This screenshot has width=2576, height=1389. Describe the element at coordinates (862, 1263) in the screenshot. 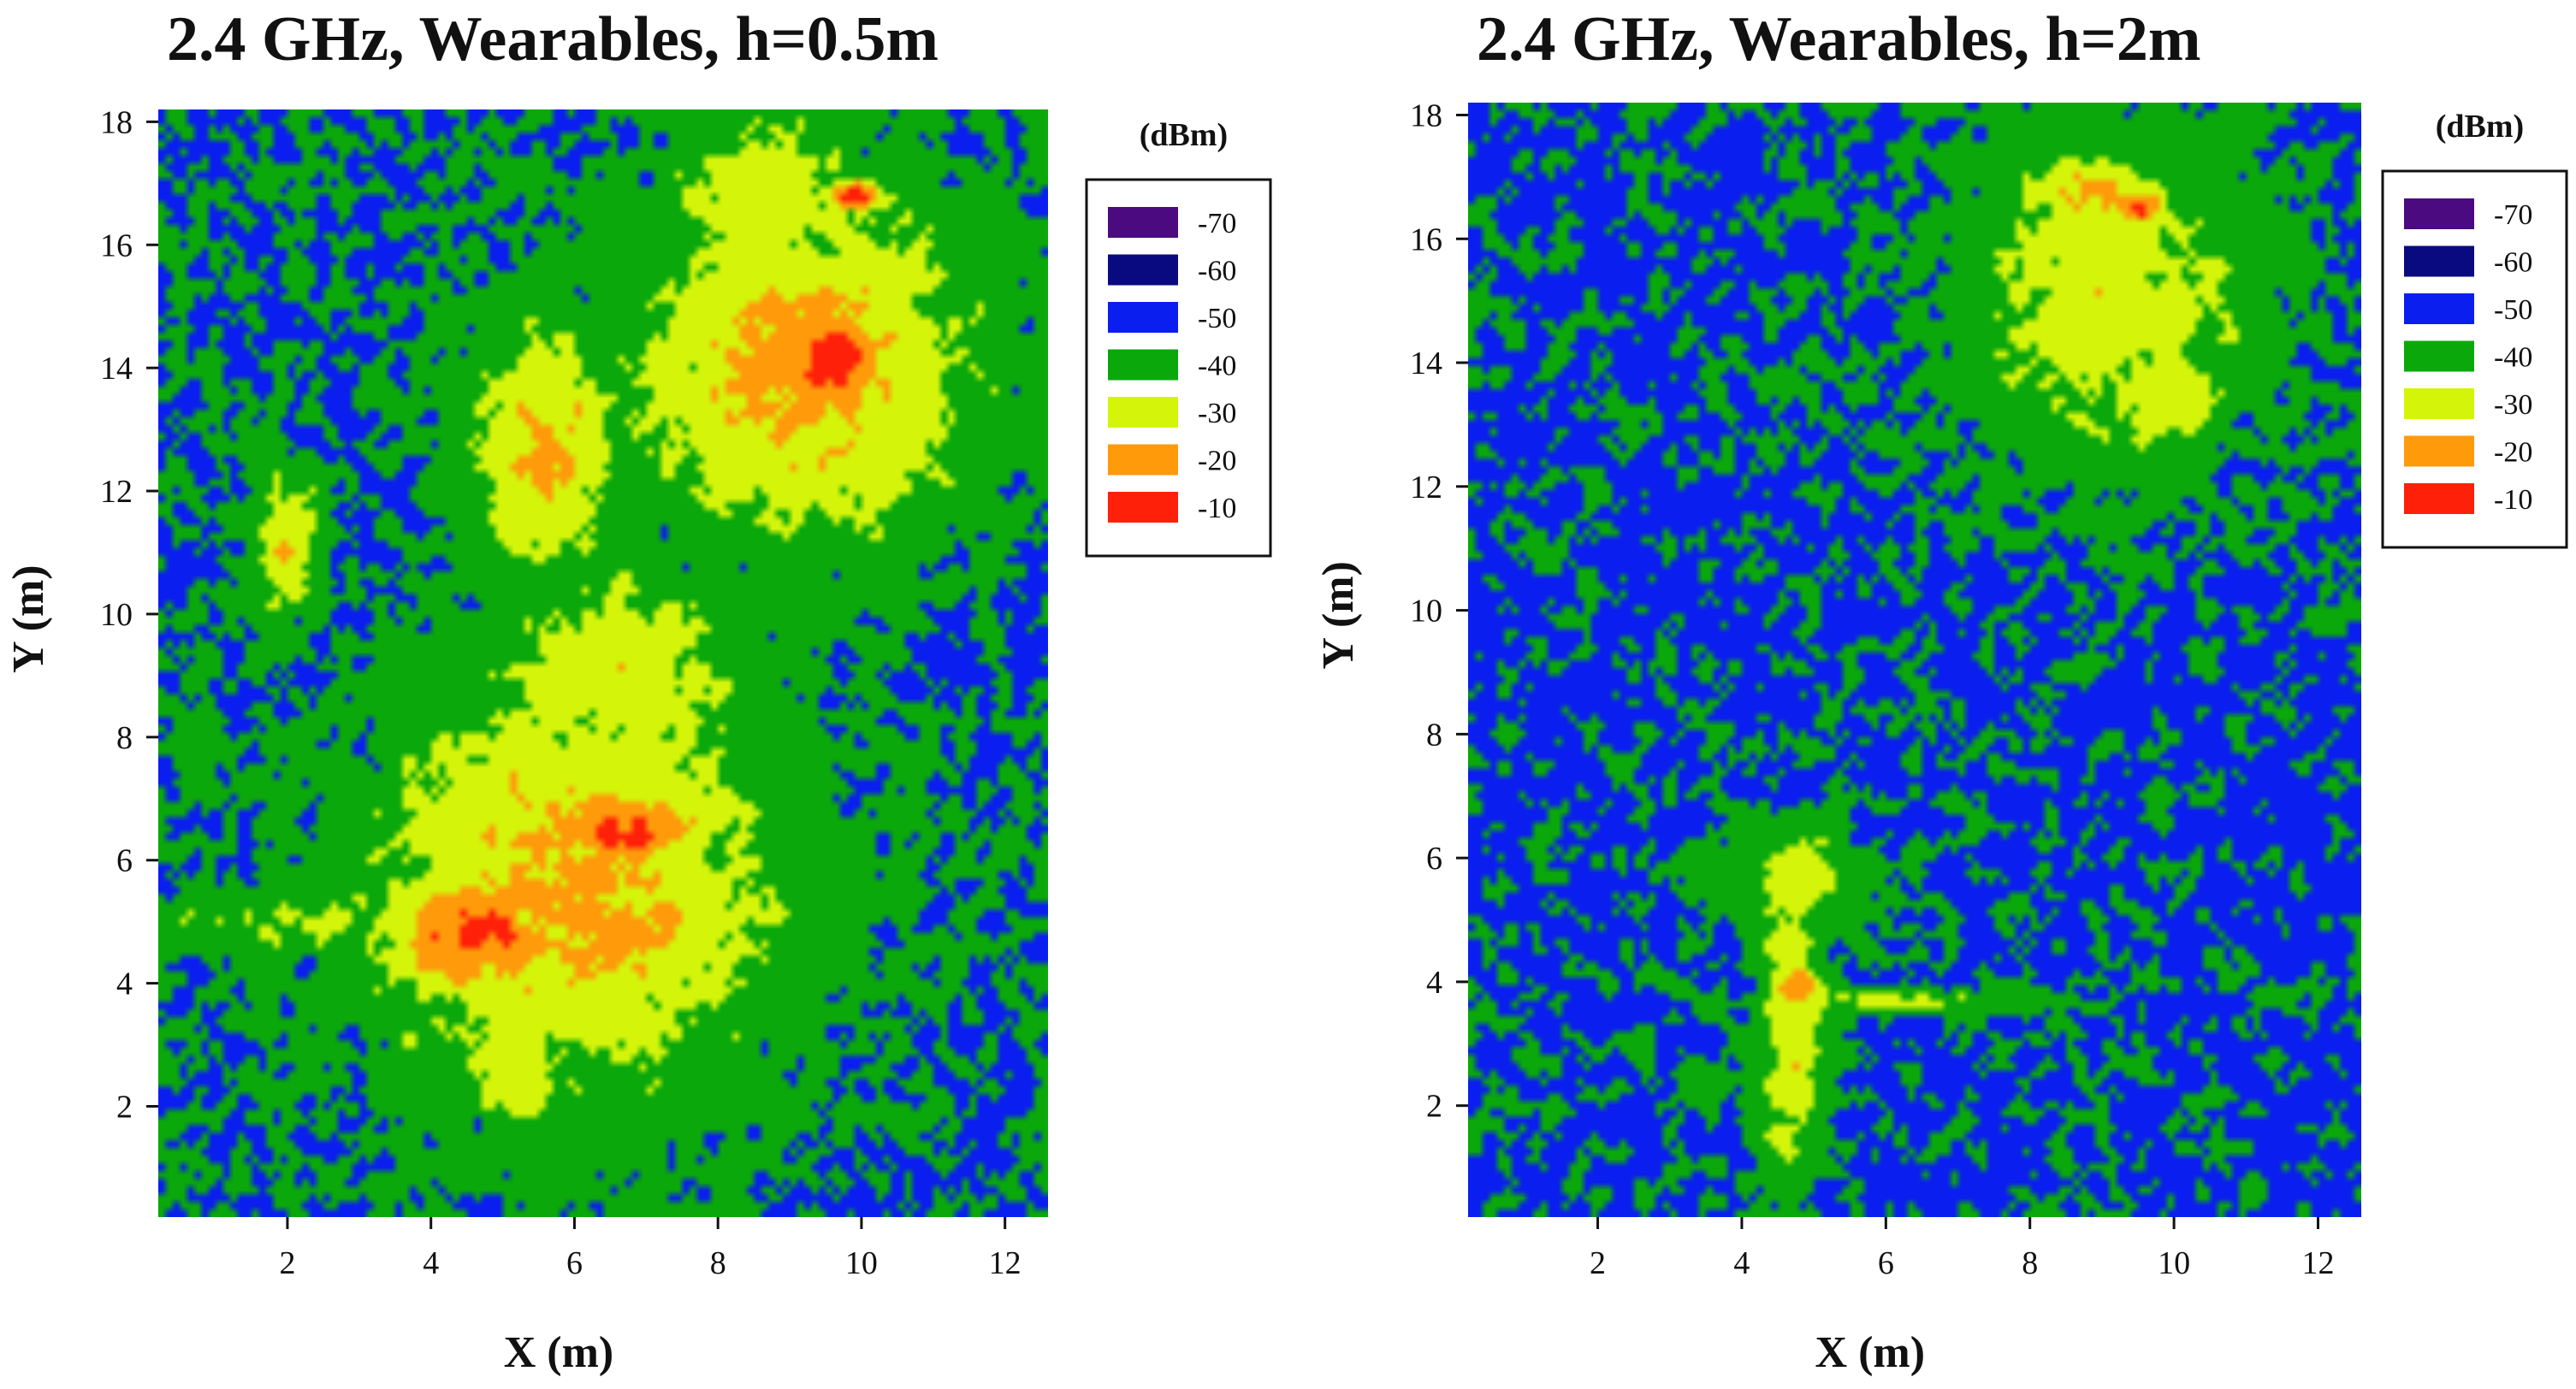

I see `x-tick-label-0-4: 10` at that location.